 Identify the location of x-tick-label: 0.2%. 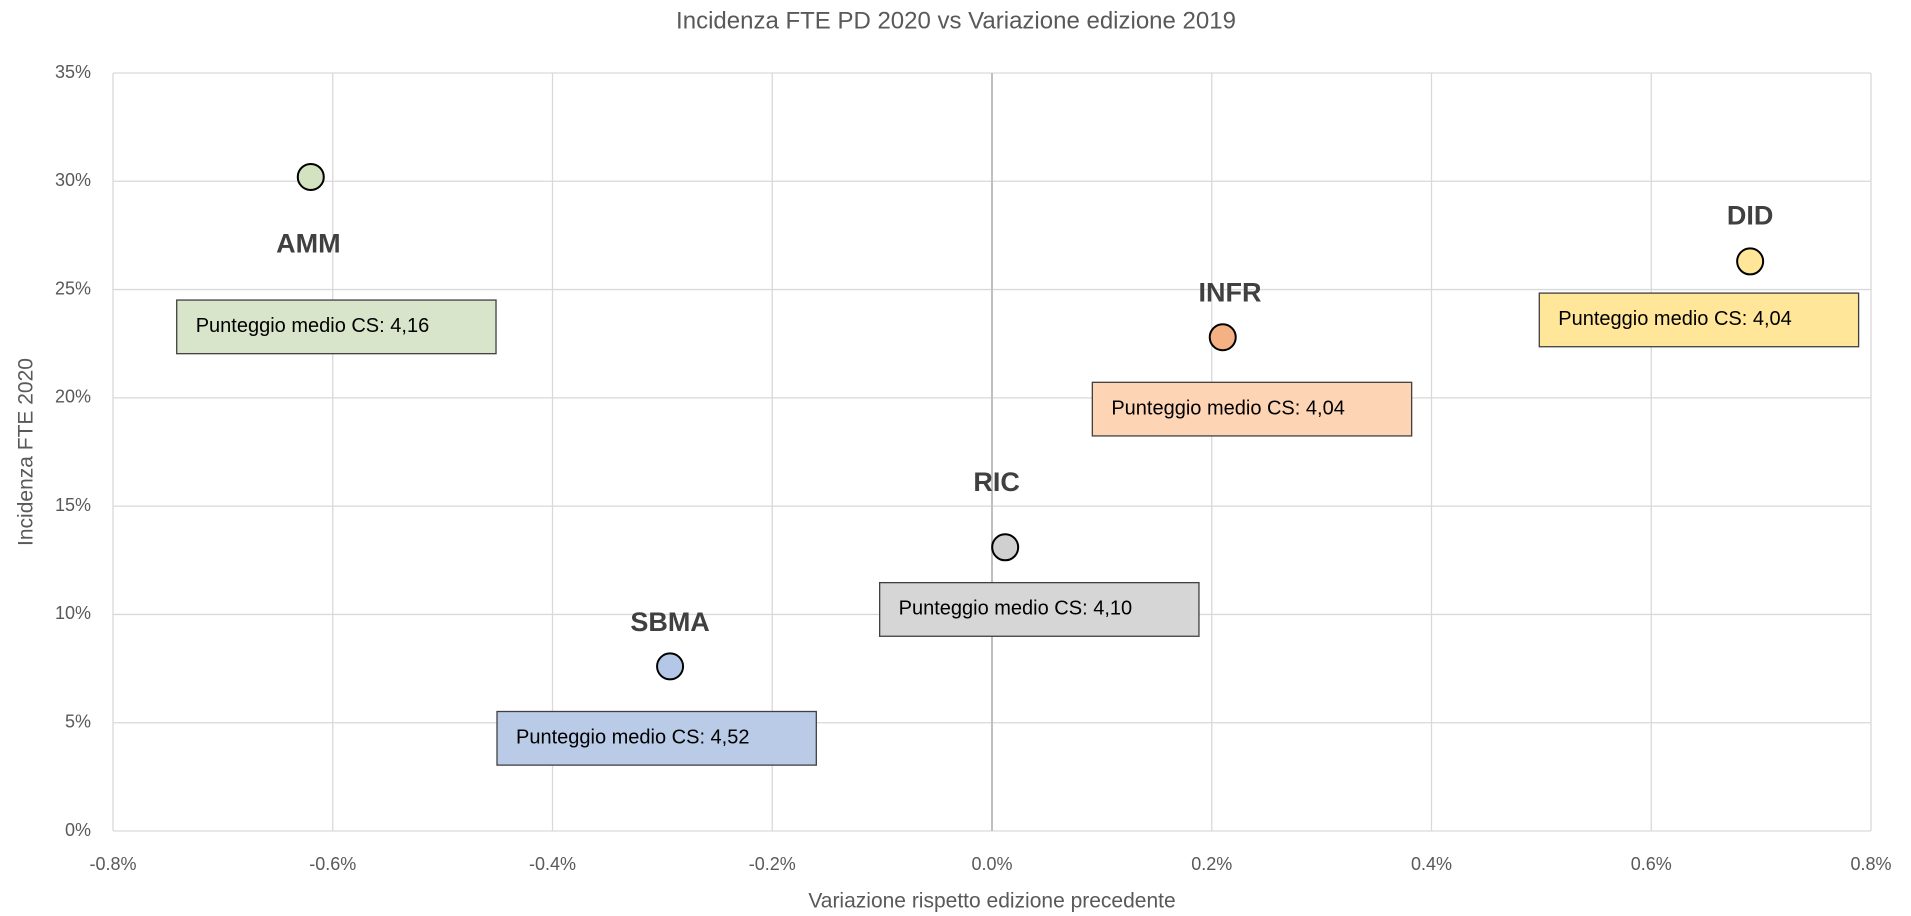
(1211, 864).